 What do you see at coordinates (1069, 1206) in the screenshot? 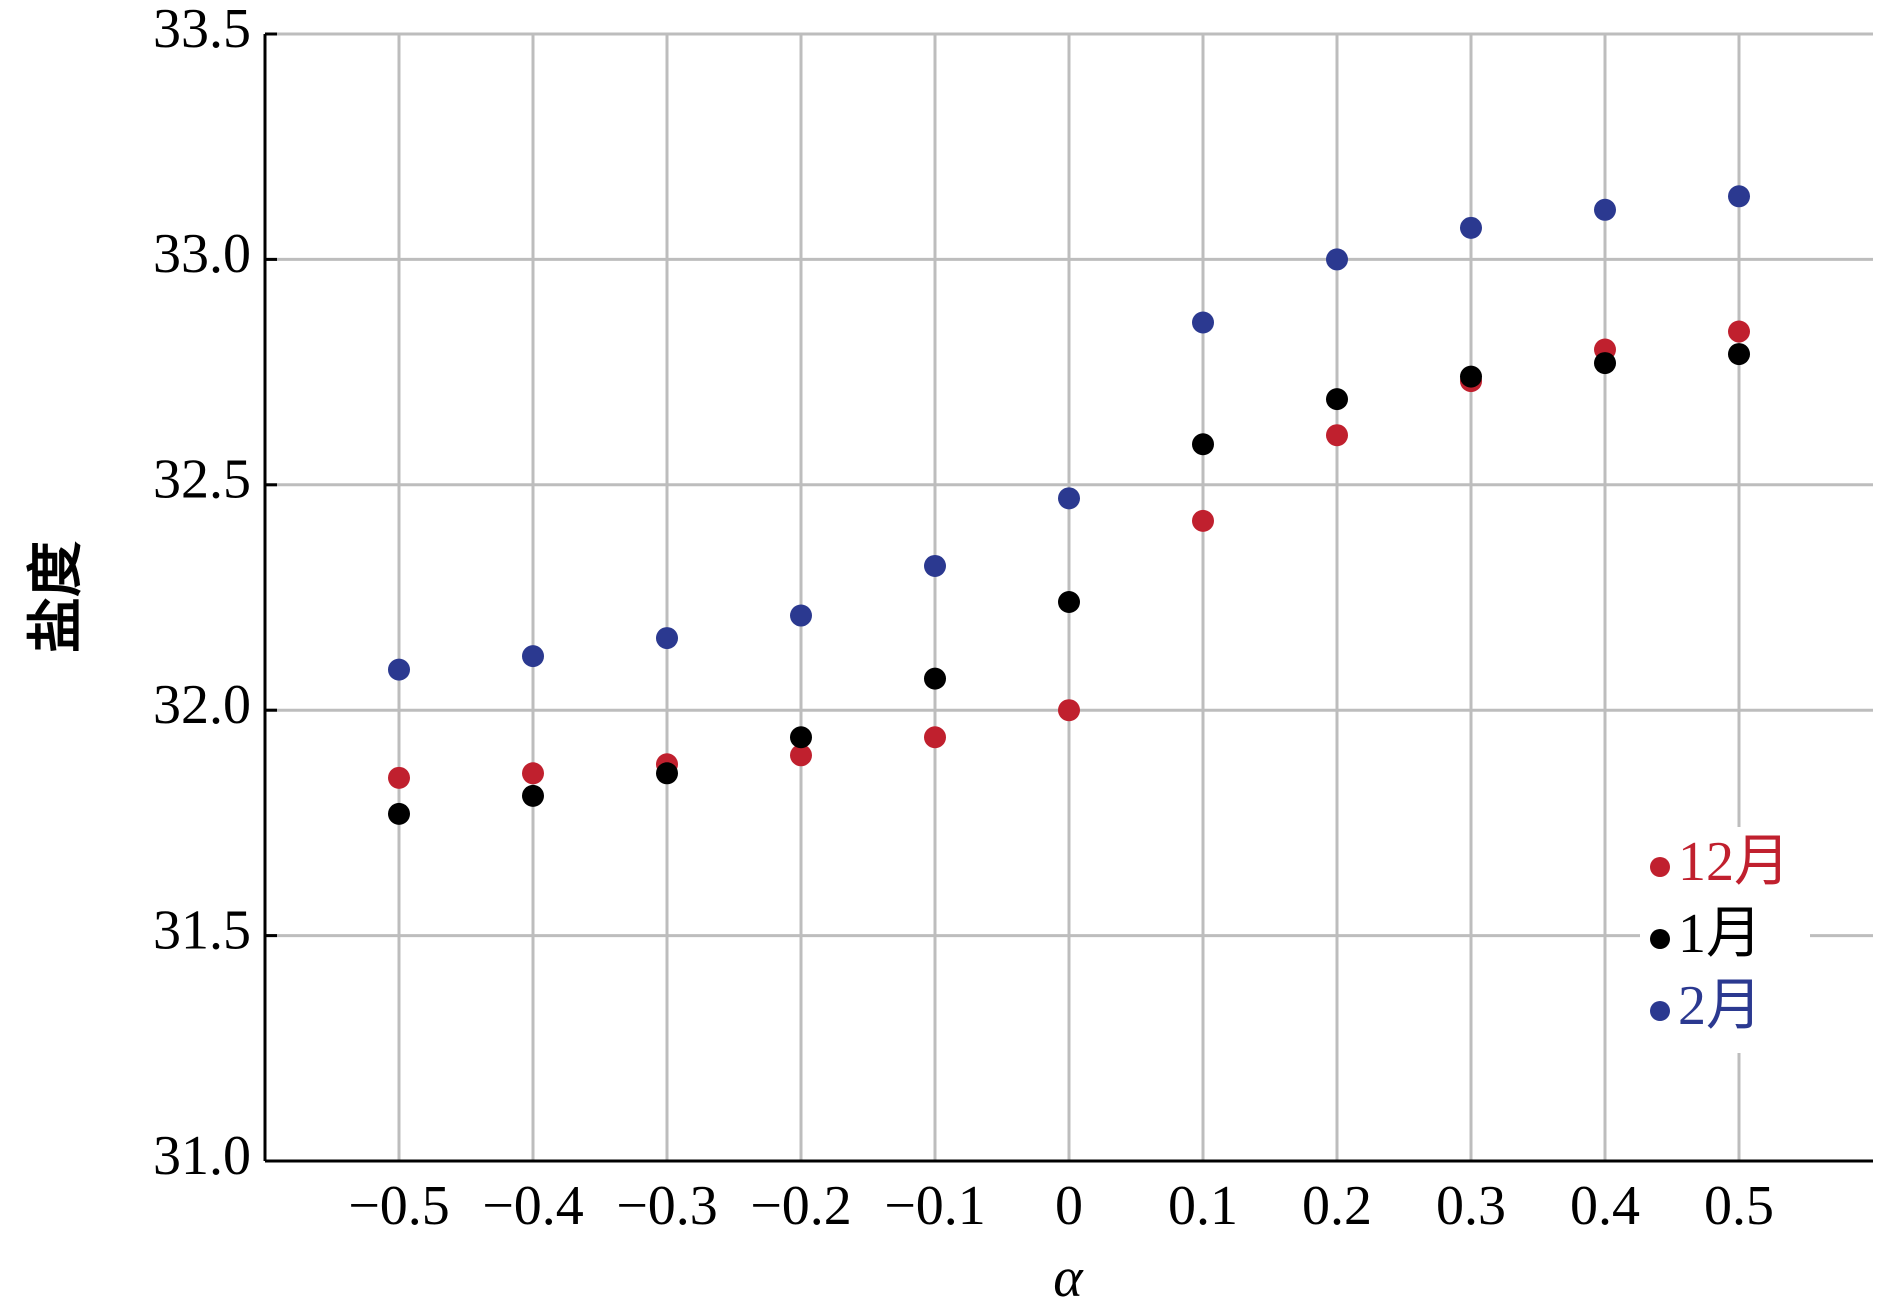
I see `x-tick-label: 0` at bounding box center [1069, 1206].